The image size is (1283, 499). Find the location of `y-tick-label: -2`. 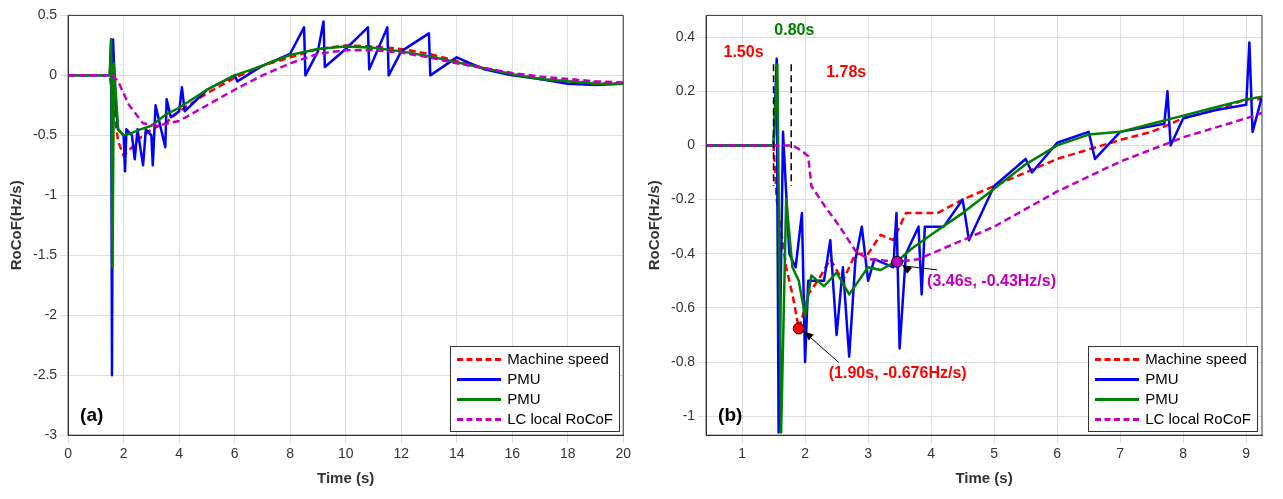

y-tick-label: -2 is located at coordinates (51, 314).